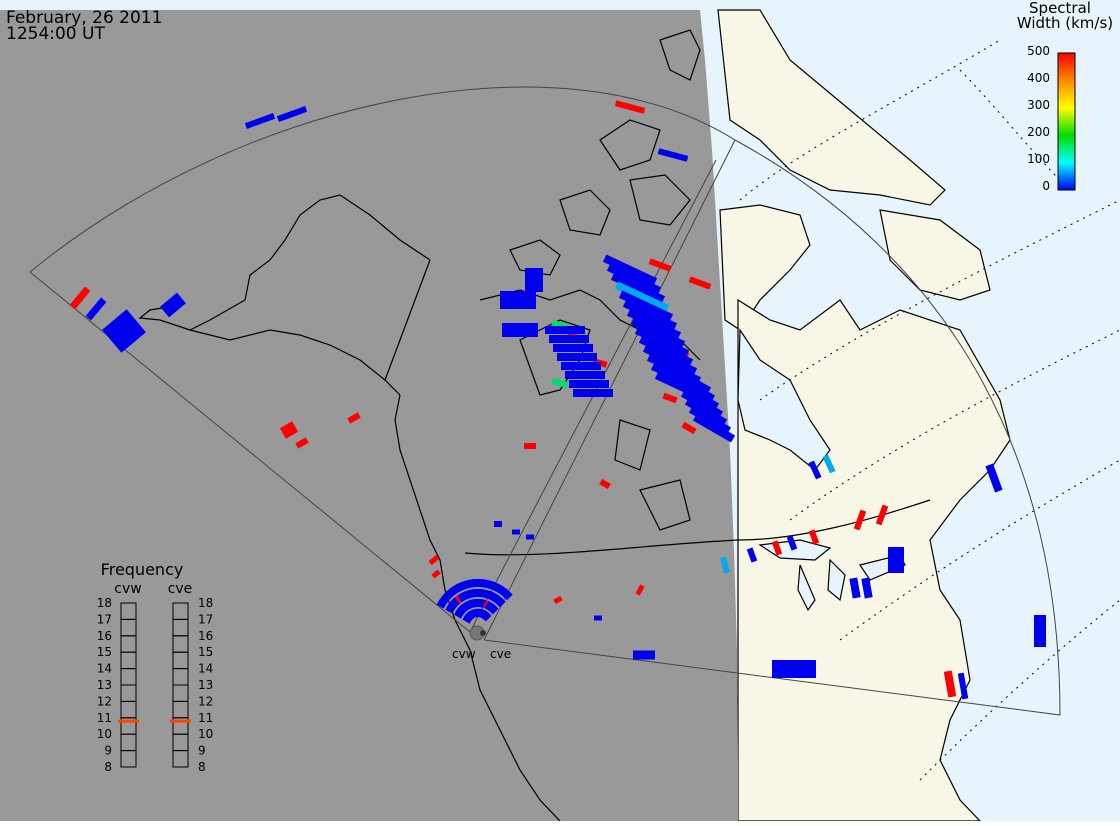 The height and width of the screenshot is (826, 1120). I want to click on frequency-level-cve: 17, so click(205, 619).